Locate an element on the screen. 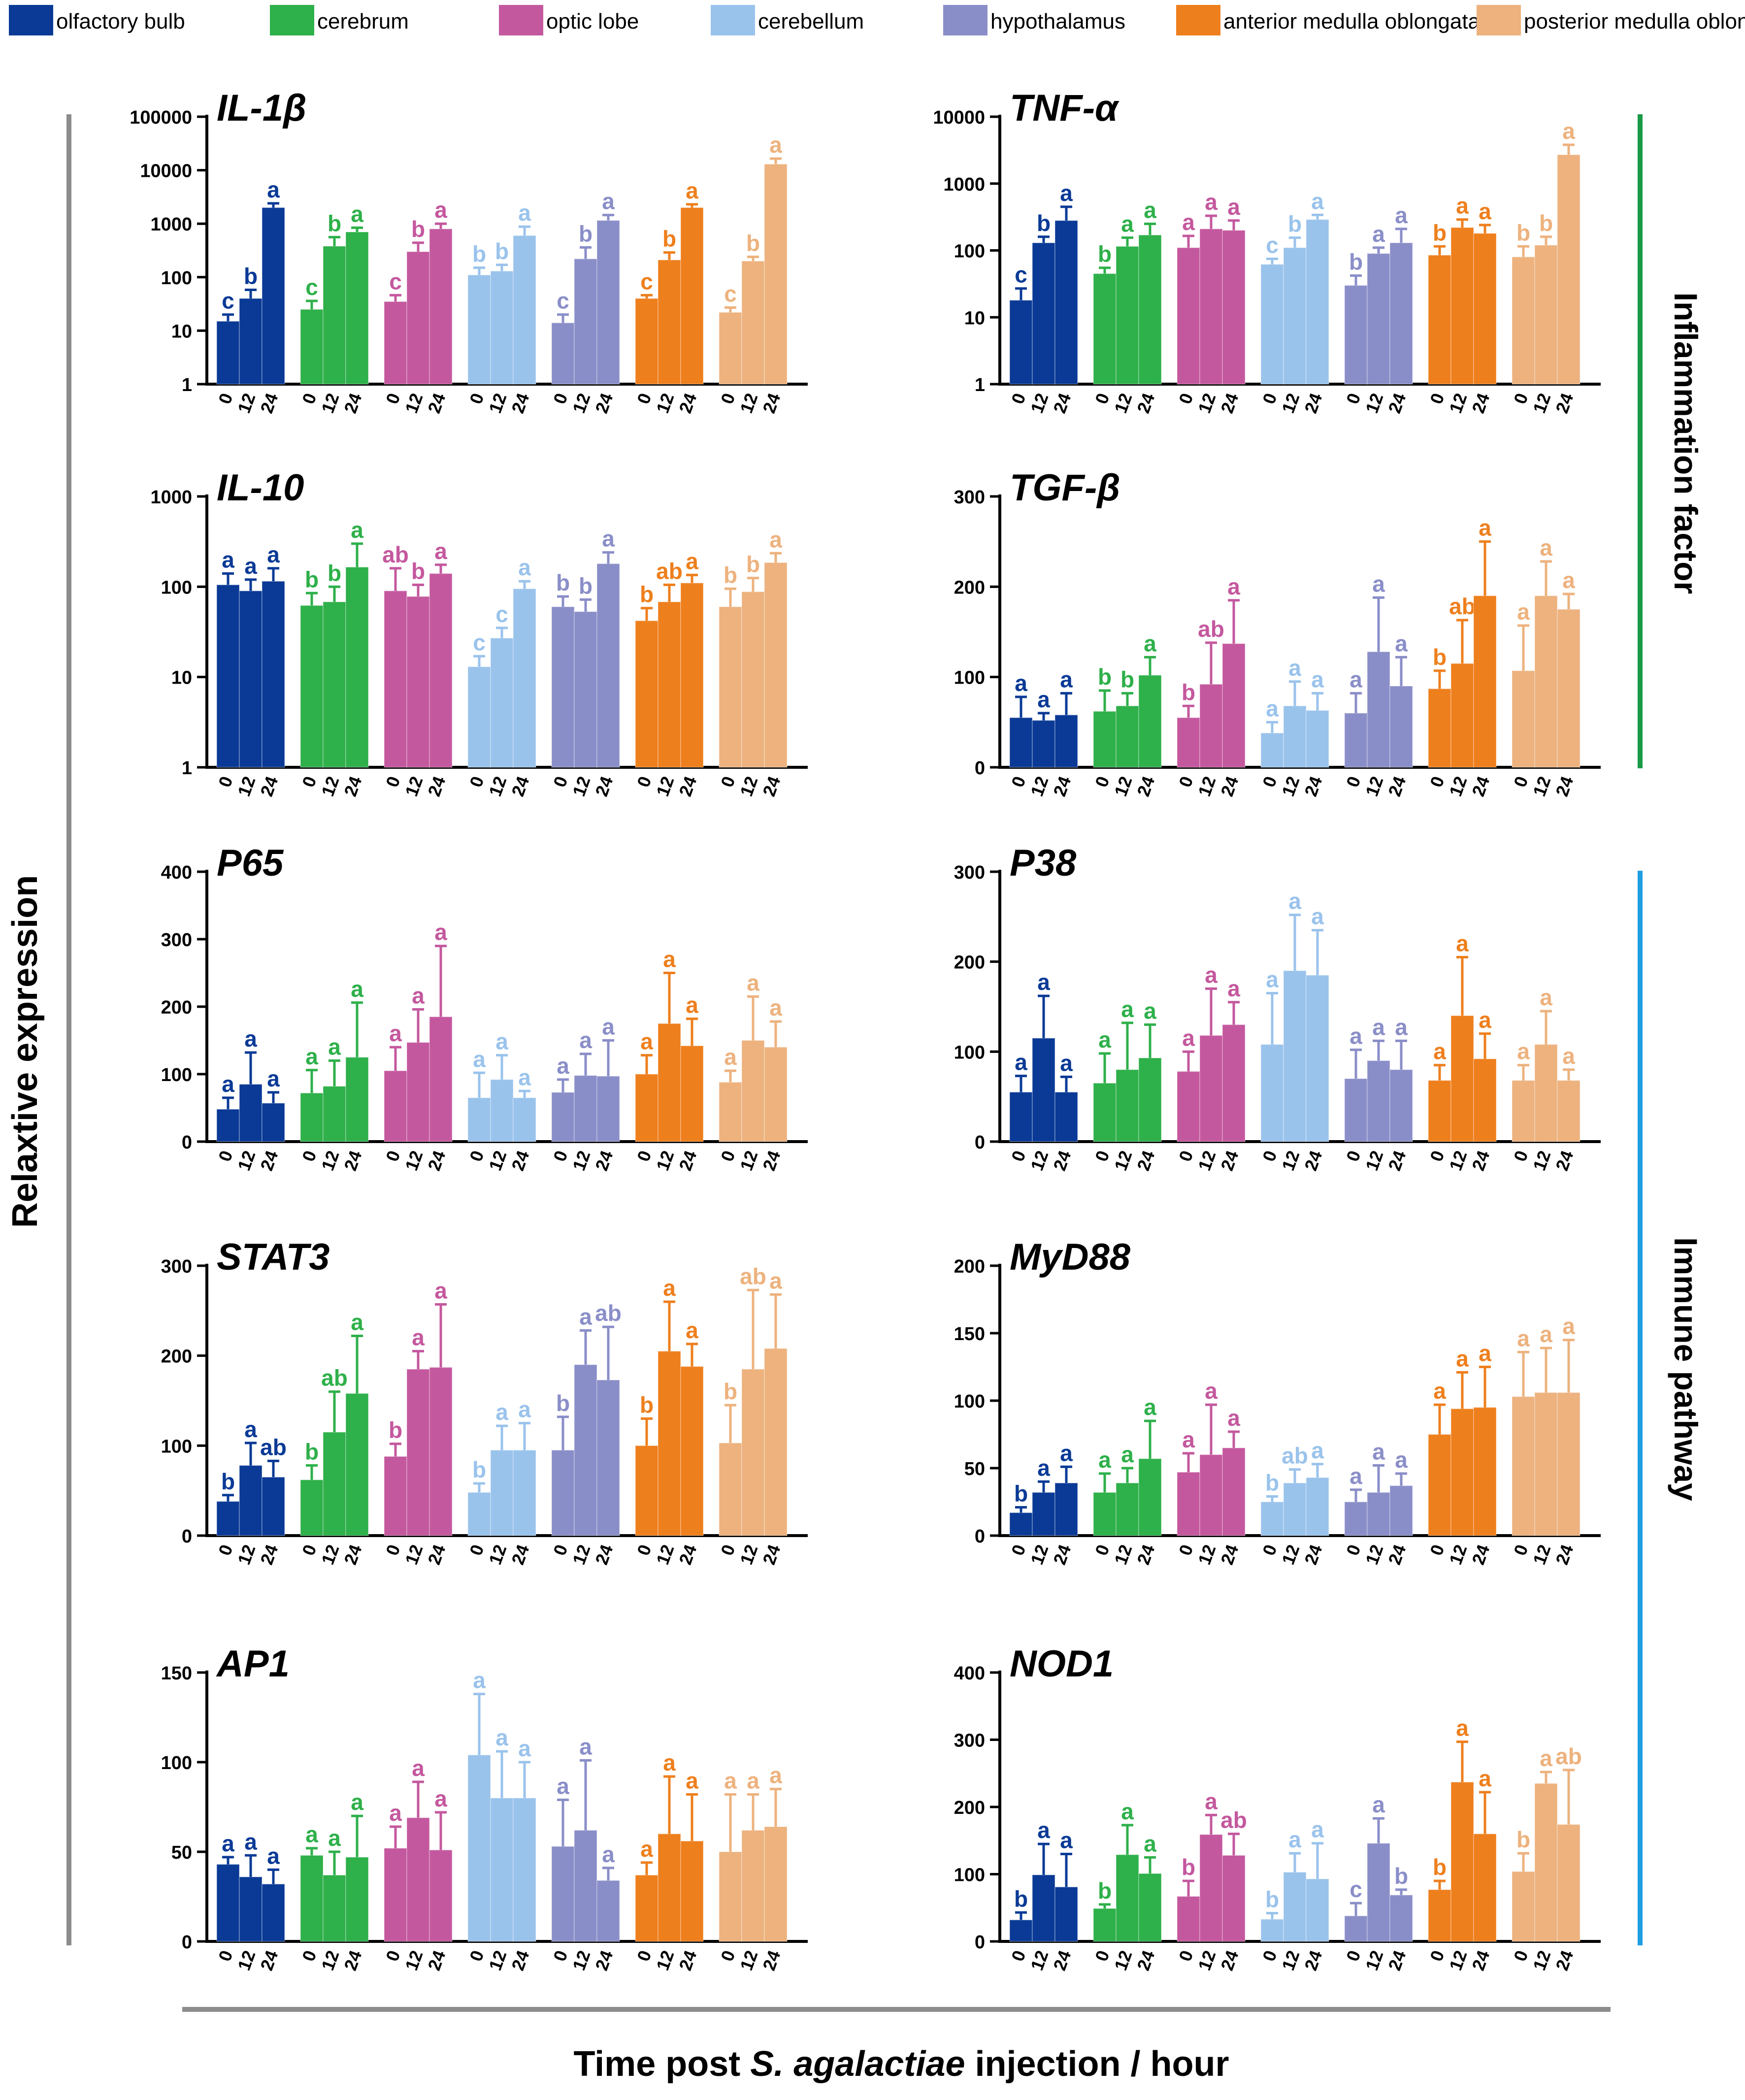  y-tick-label: 0 is located at coordinates (187, 1943).